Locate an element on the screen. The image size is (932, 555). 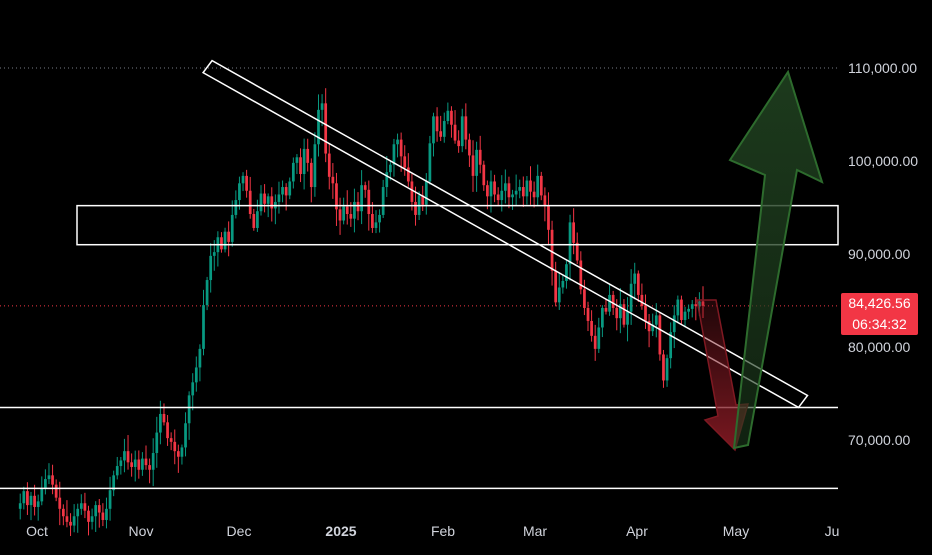
x-tick-label: Dec is located at coordinates (239, 531).